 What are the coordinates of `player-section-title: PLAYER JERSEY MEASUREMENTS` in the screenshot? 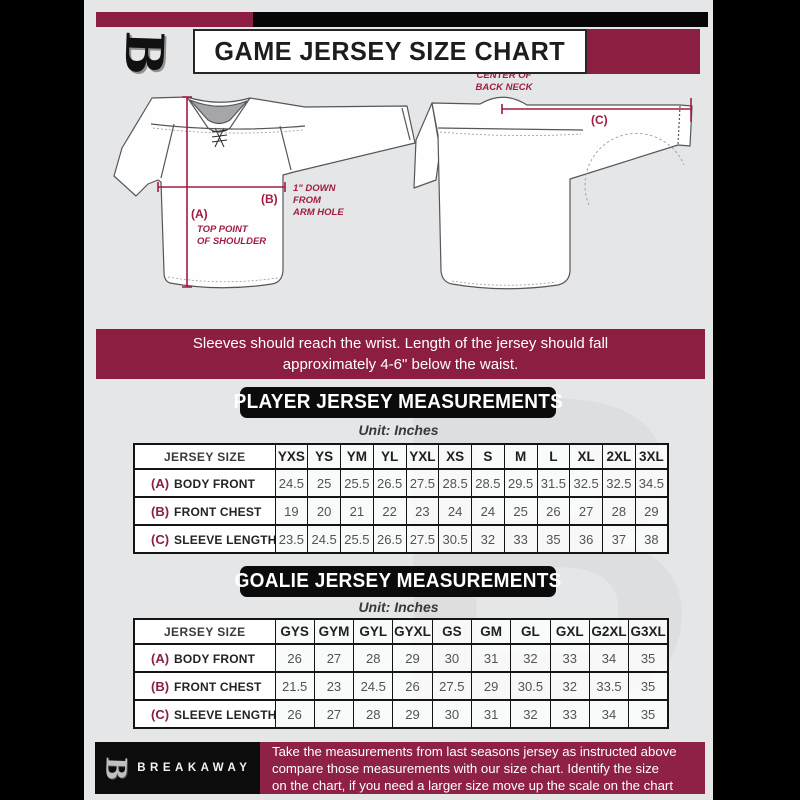 It's located at (397, 402).